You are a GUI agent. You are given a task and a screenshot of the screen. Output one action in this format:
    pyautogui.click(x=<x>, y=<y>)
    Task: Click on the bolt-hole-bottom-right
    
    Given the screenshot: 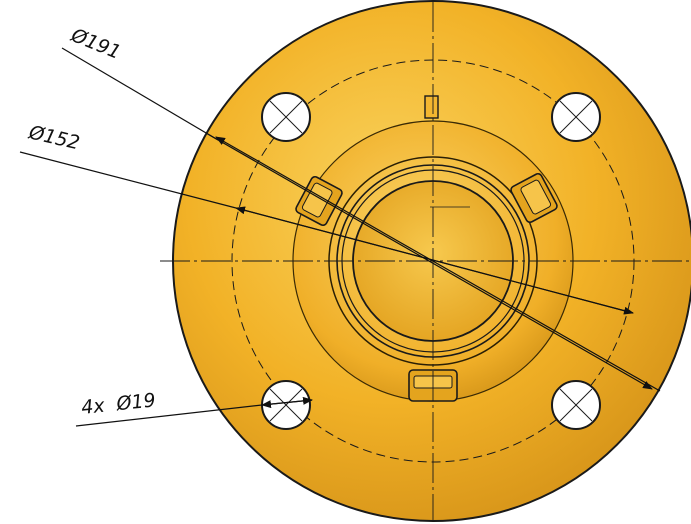 What is the action you would take?
    pyautogui.click(x=576, y=405)
    